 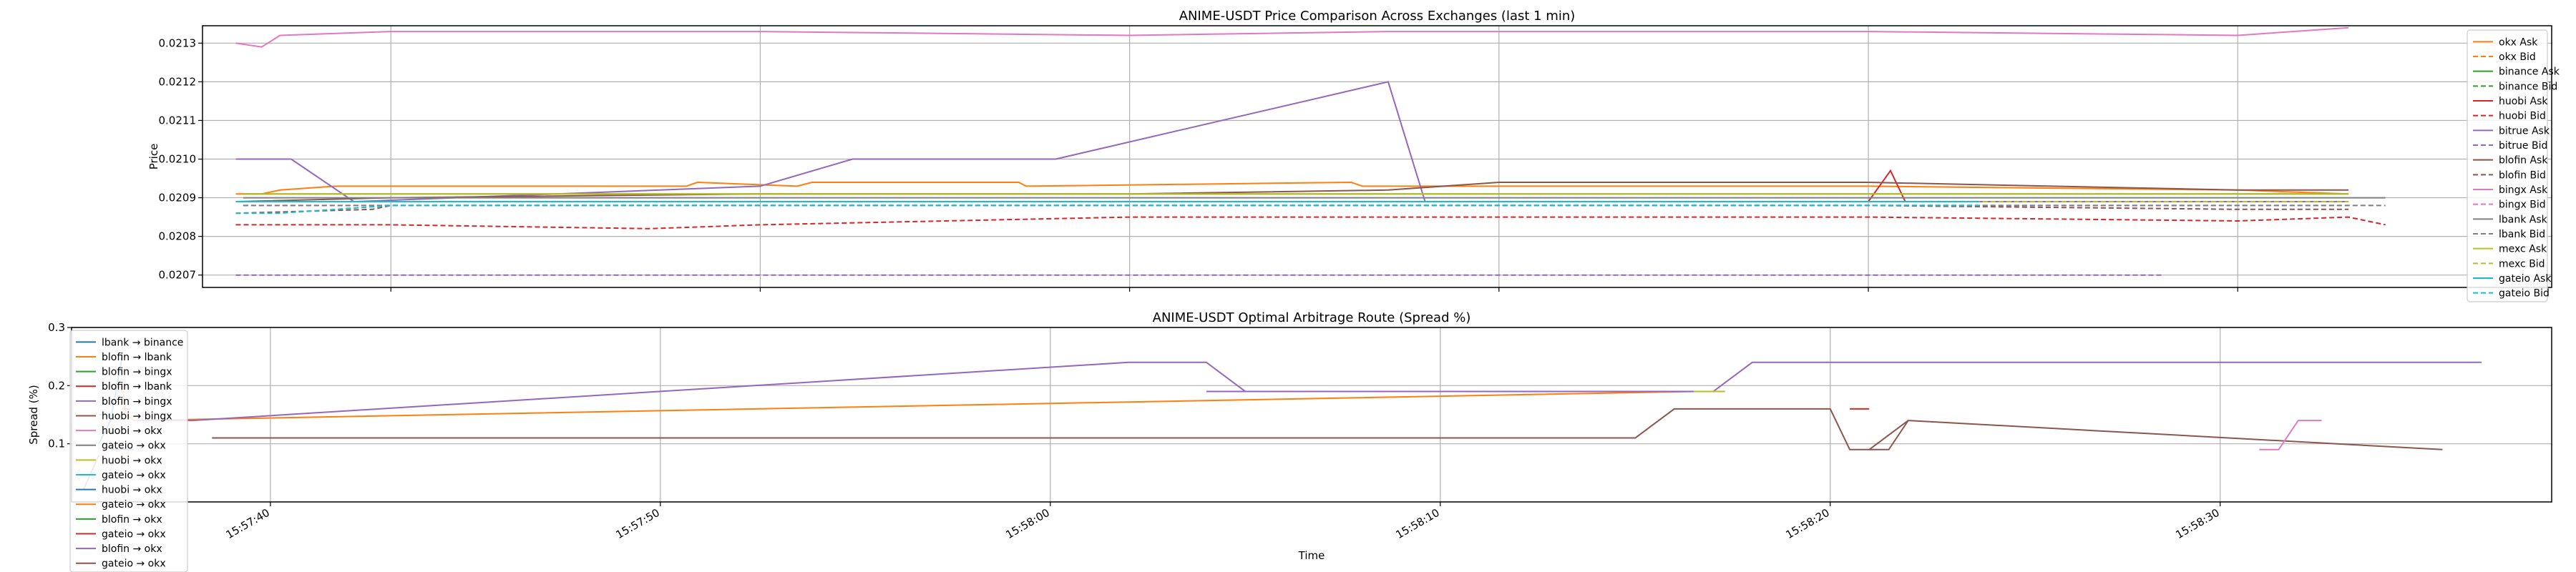 I want to click on y-tick-label: 0.0212, so click(x=178, y=81).